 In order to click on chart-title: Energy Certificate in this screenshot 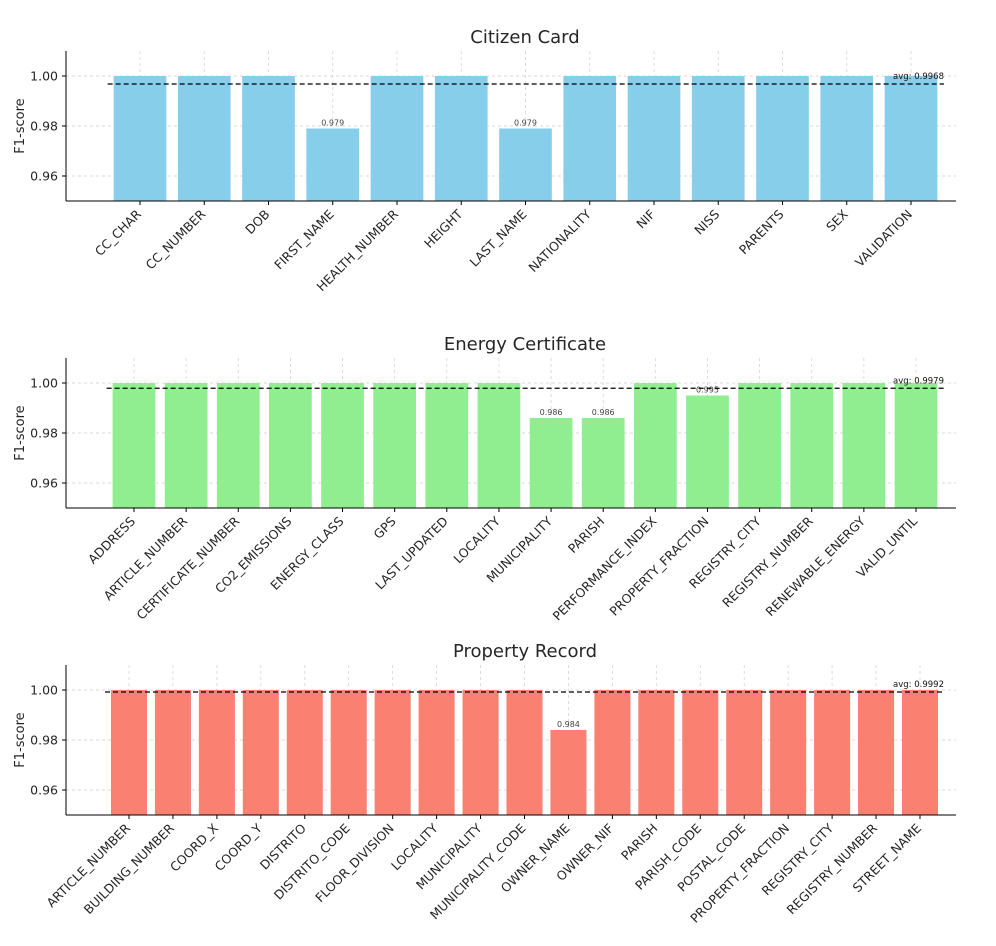, I will do `click(525, 344)`.